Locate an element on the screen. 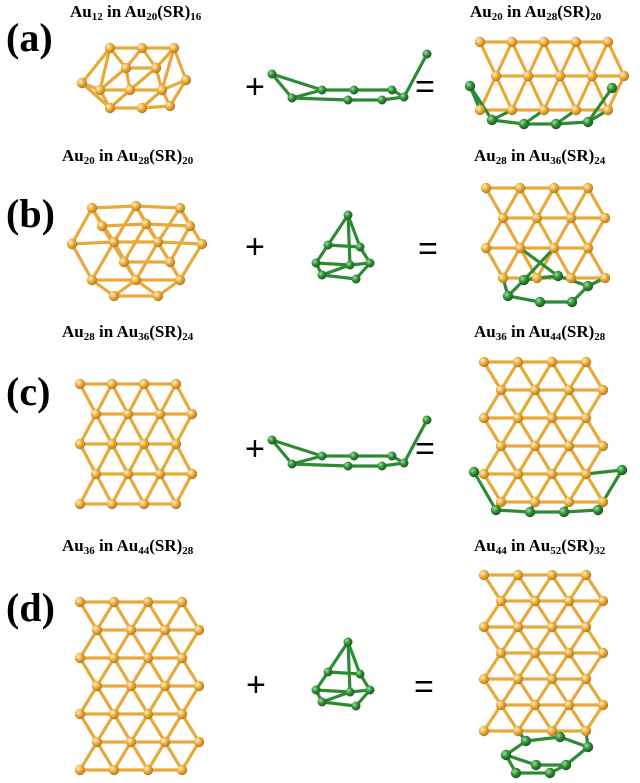  atoms is located at coordinates (548, 437).